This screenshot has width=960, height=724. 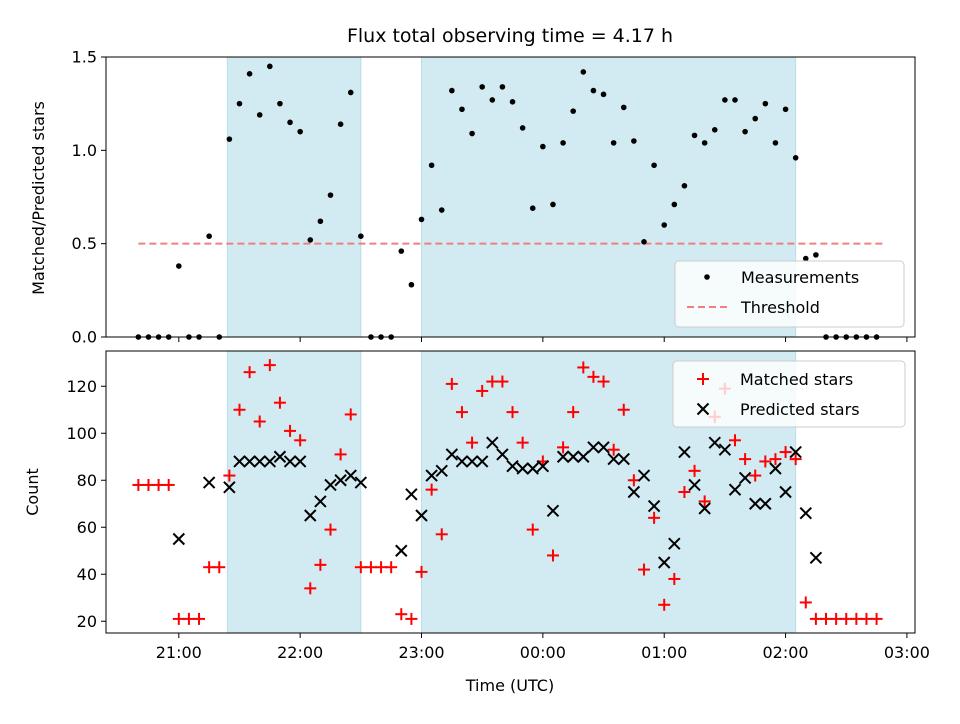 I want to click on top-y-tick-label: 1.5, so click(x=84, y=57).